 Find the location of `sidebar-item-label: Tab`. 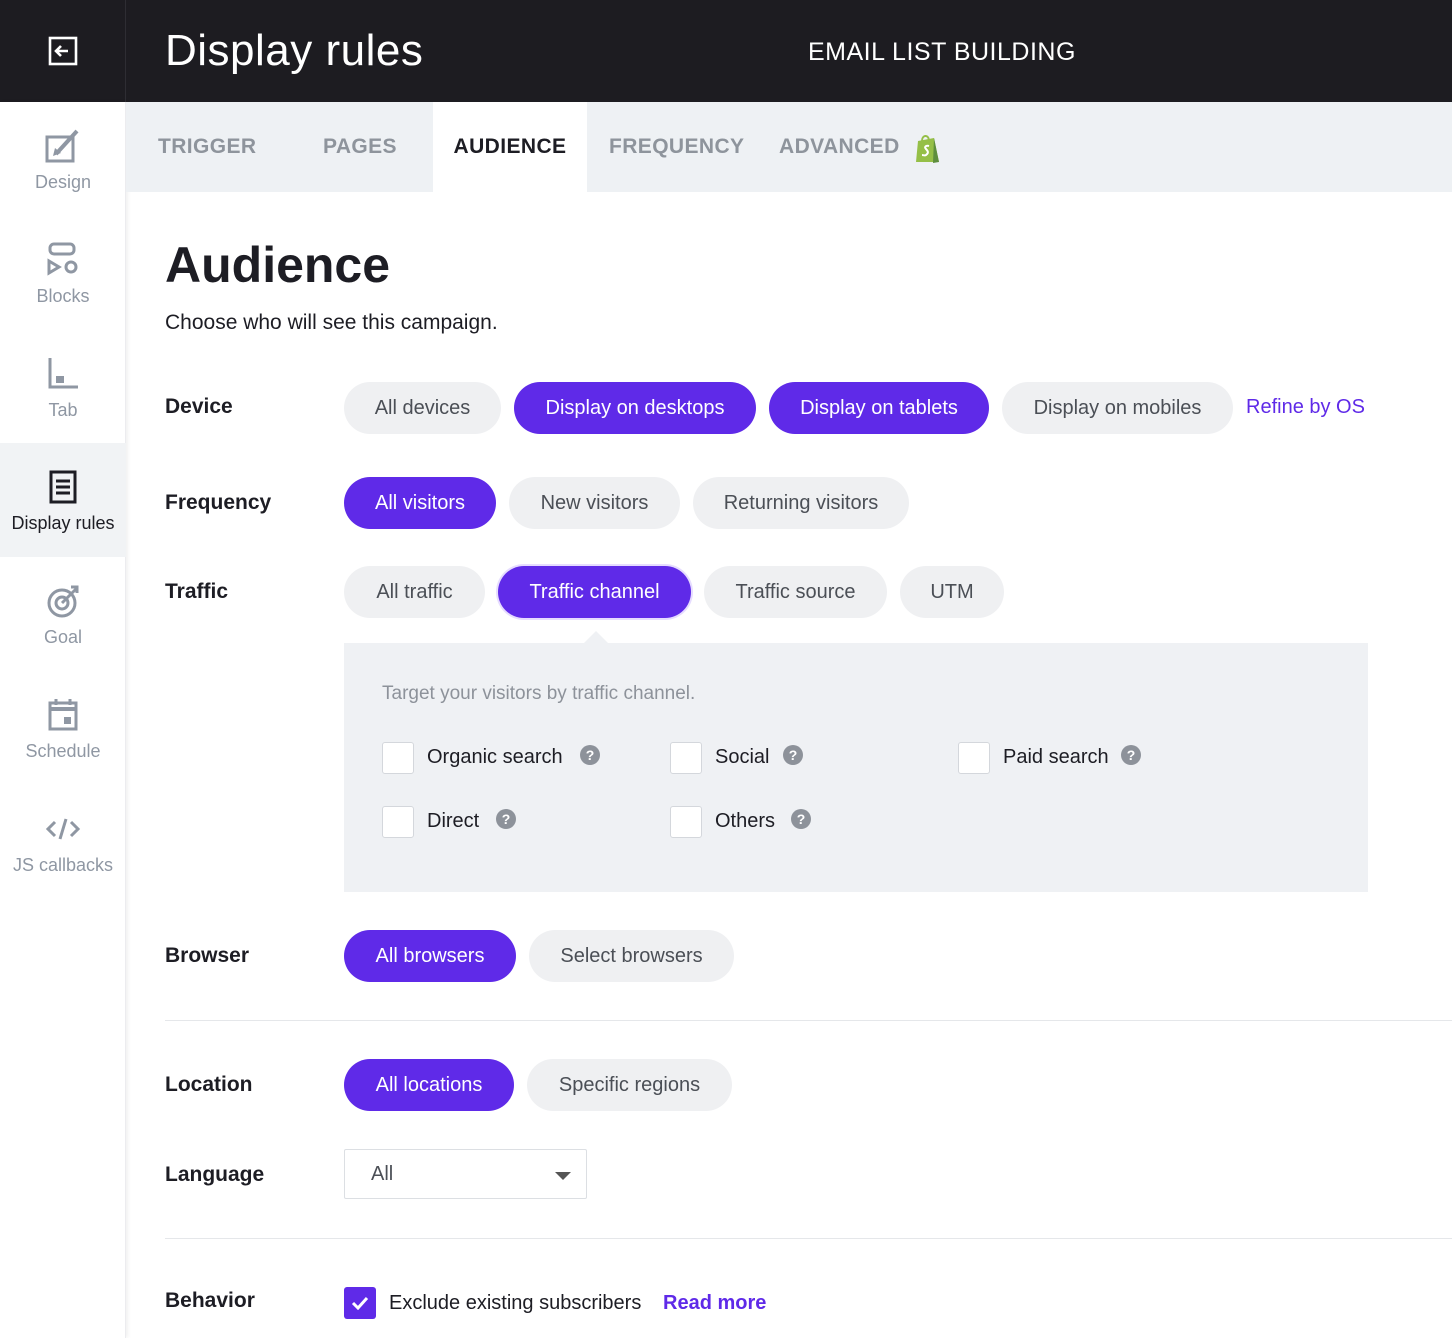

sidebar-item-label: Tab is located at coordinates (63, 409).